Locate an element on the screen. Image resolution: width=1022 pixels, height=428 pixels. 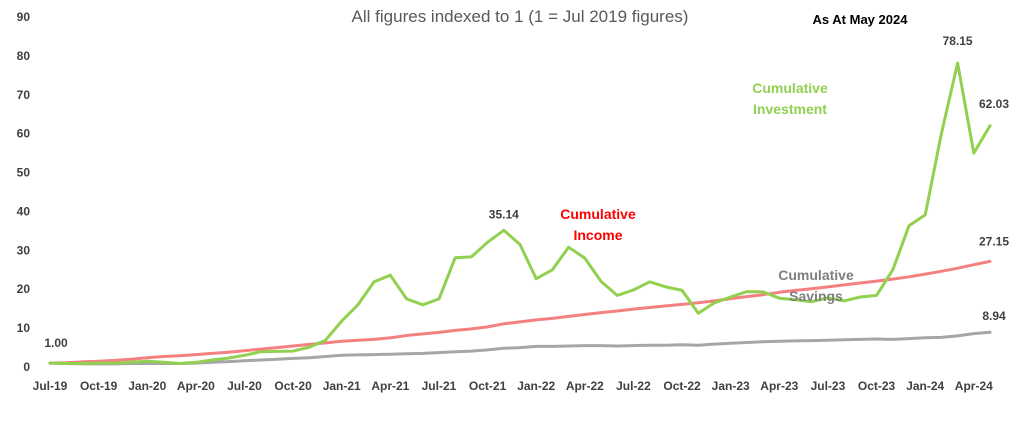
data-label: 78.15 is located at coordinates (958, 41).